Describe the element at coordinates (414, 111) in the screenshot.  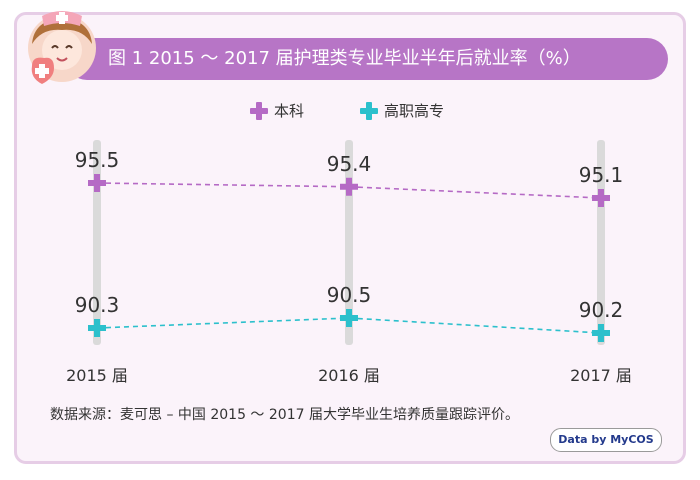
I see `legend-label: 高职高专` at that location.